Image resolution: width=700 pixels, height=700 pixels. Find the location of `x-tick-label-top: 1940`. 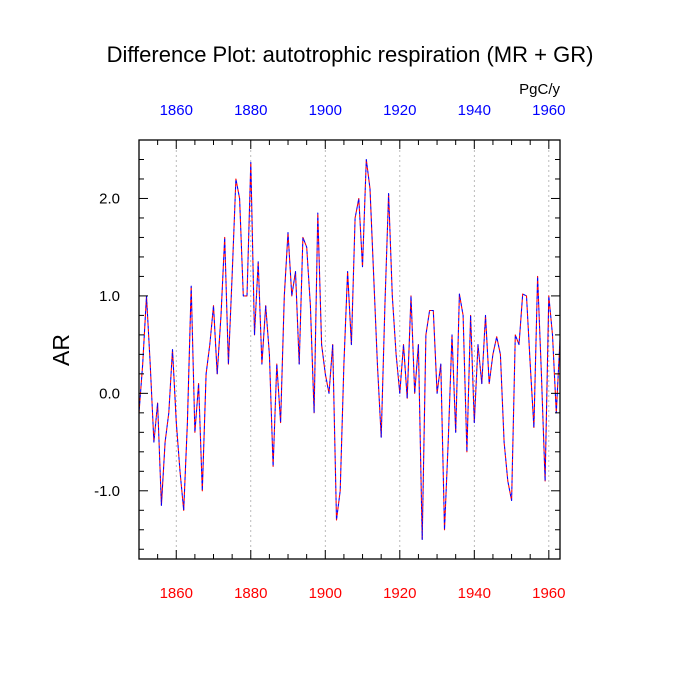

x-tick-label-top: 1940 is located at coordinates (474, 110).